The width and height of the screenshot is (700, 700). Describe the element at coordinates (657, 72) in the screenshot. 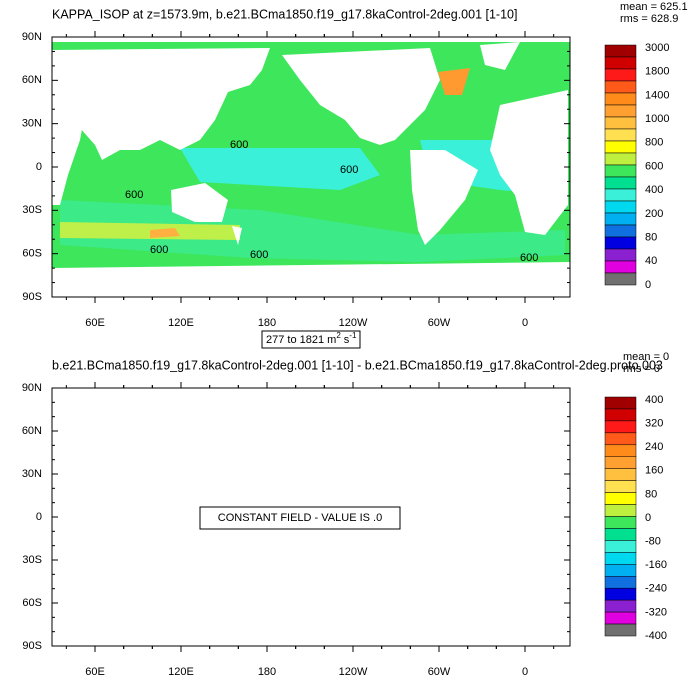

I see `colorbar-label: 1800` at that location.